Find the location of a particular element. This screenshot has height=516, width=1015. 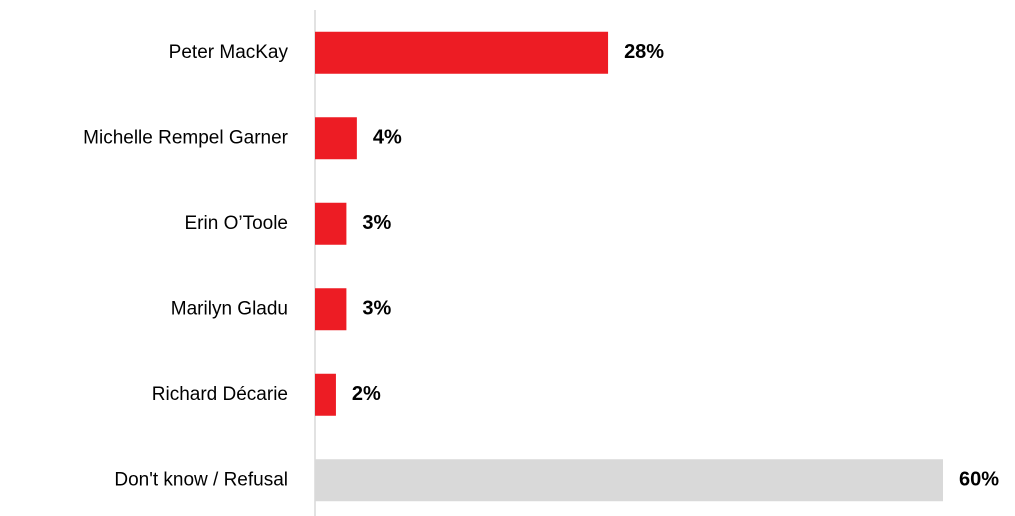

category-label: Richard Décarie is located at coordinates (220, 394).